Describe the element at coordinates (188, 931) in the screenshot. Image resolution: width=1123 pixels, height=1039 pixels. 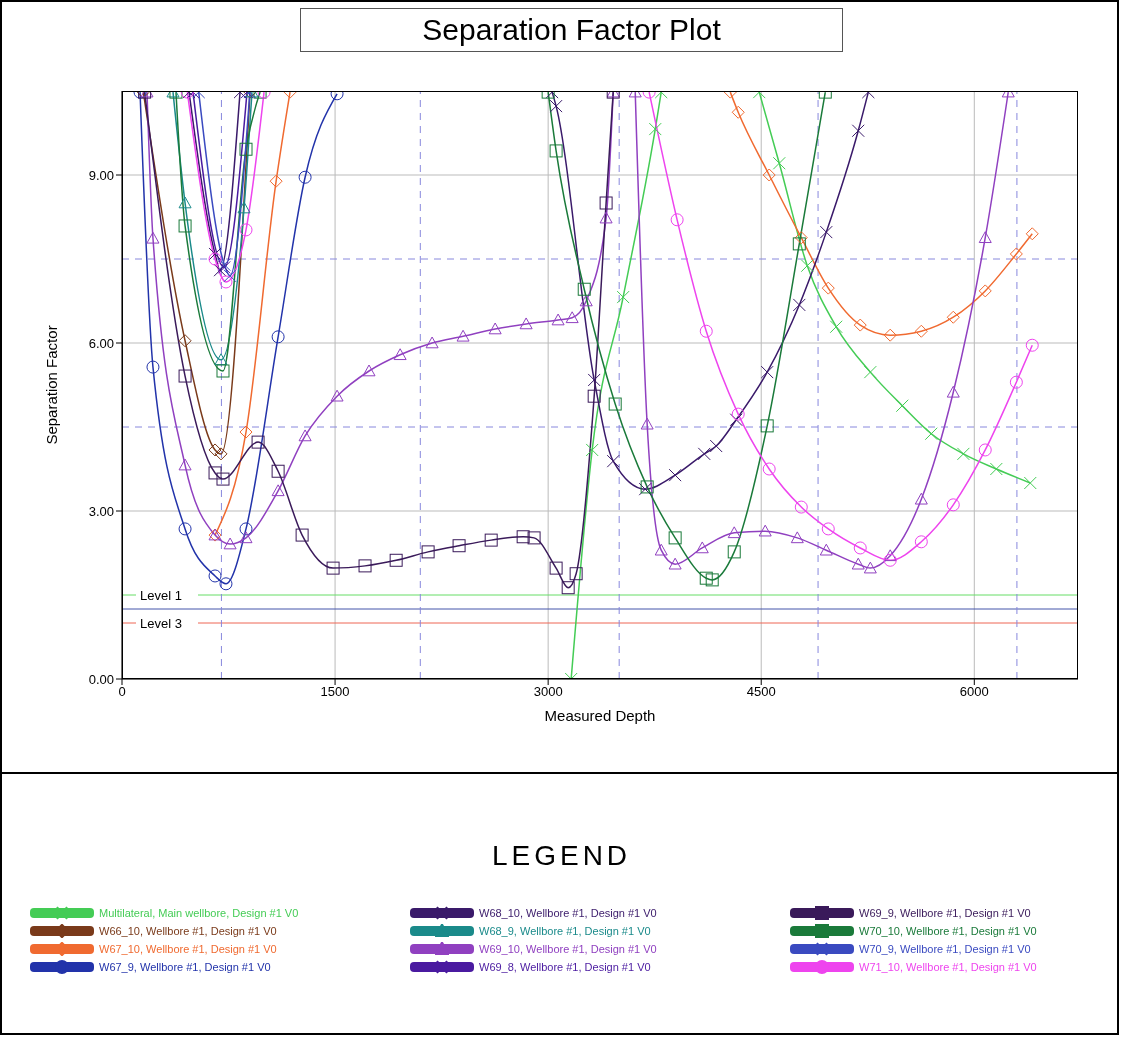
I see `text: W66_10, Wellbore #1, Design #1 V0` at that location.